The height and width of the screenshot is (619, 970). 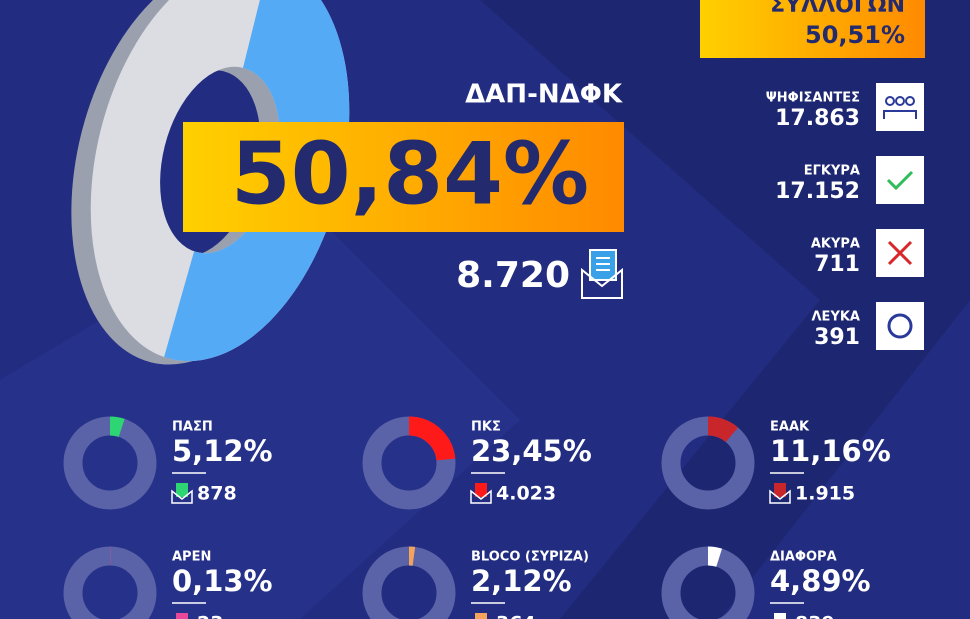 What do you see at coordinates (817, 191) in the screenshot?
I see `stat-value: 17.152` at bounding box center [817, 191].